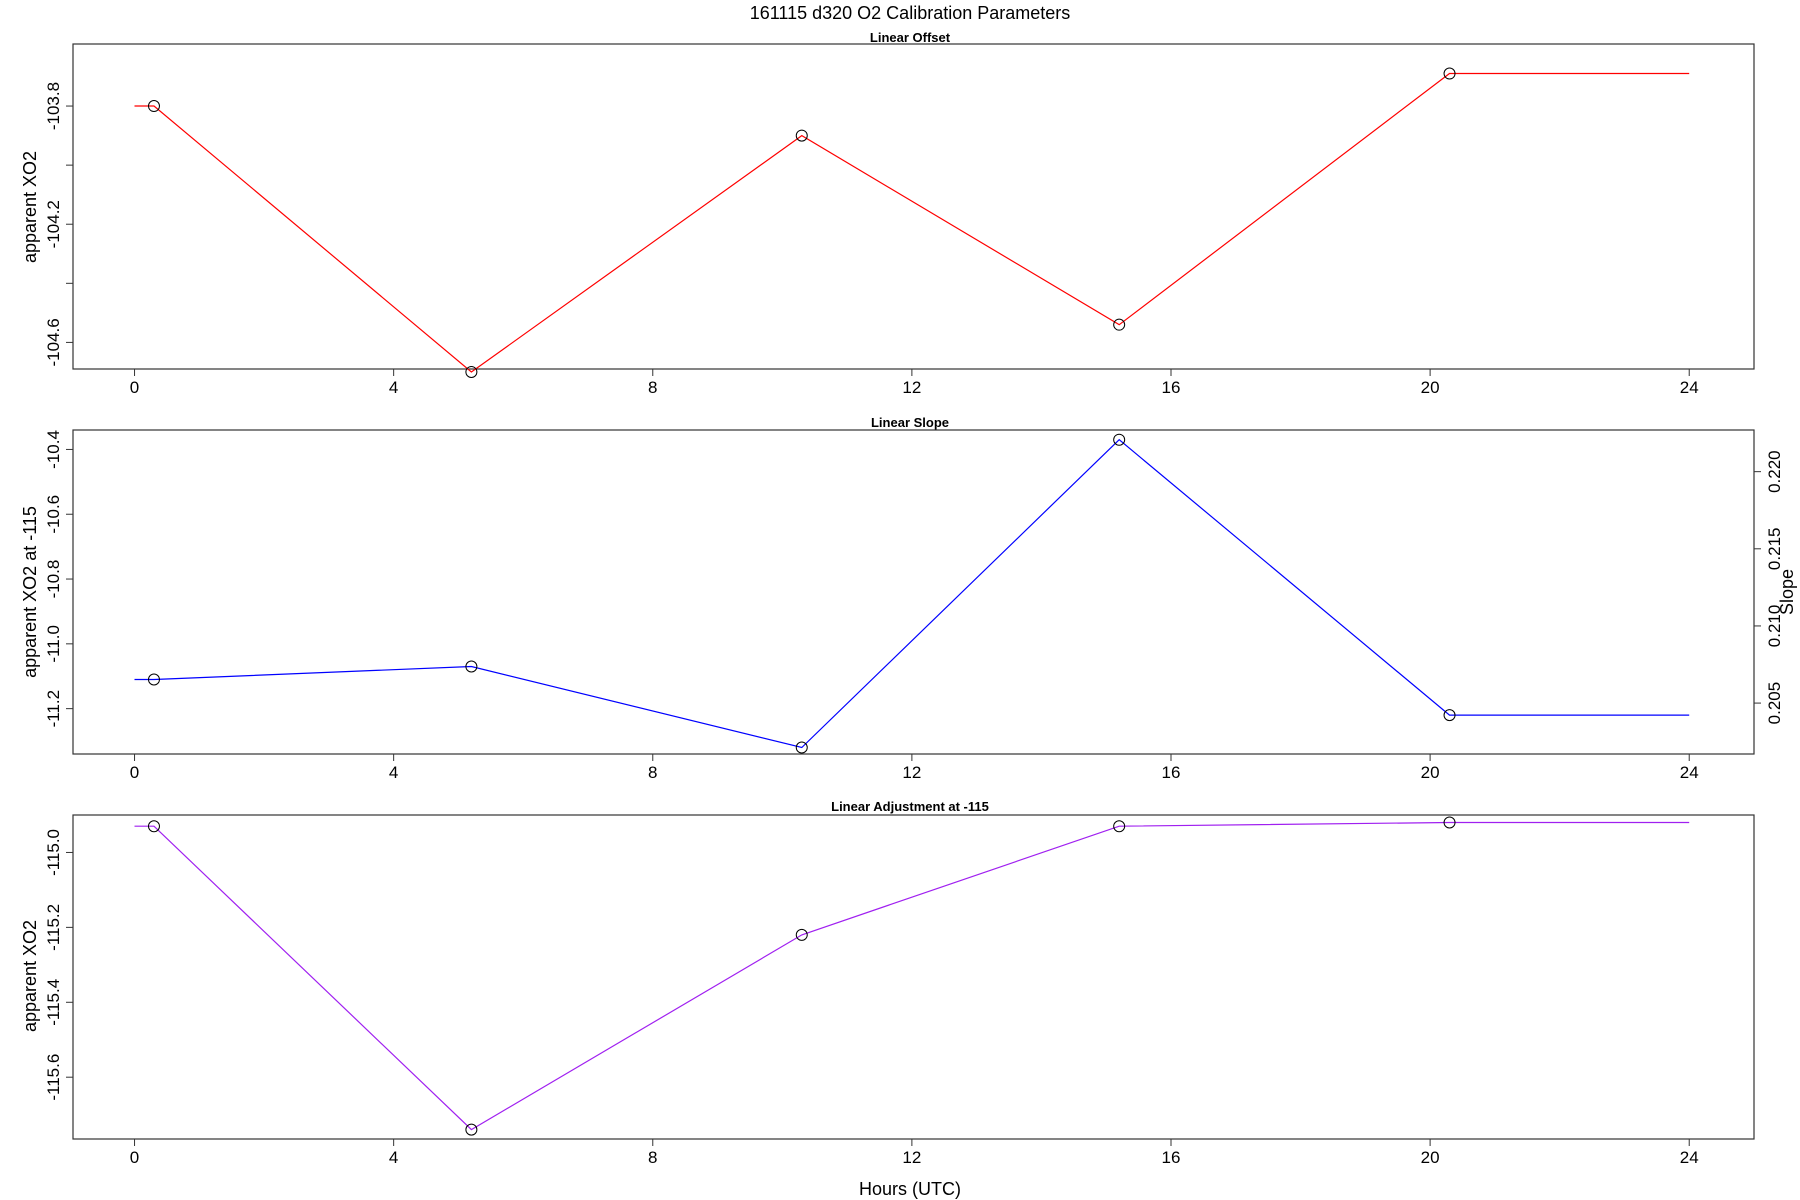  I want to click on panel-title-linear-offset: Linear Offset, so click(910, 37).